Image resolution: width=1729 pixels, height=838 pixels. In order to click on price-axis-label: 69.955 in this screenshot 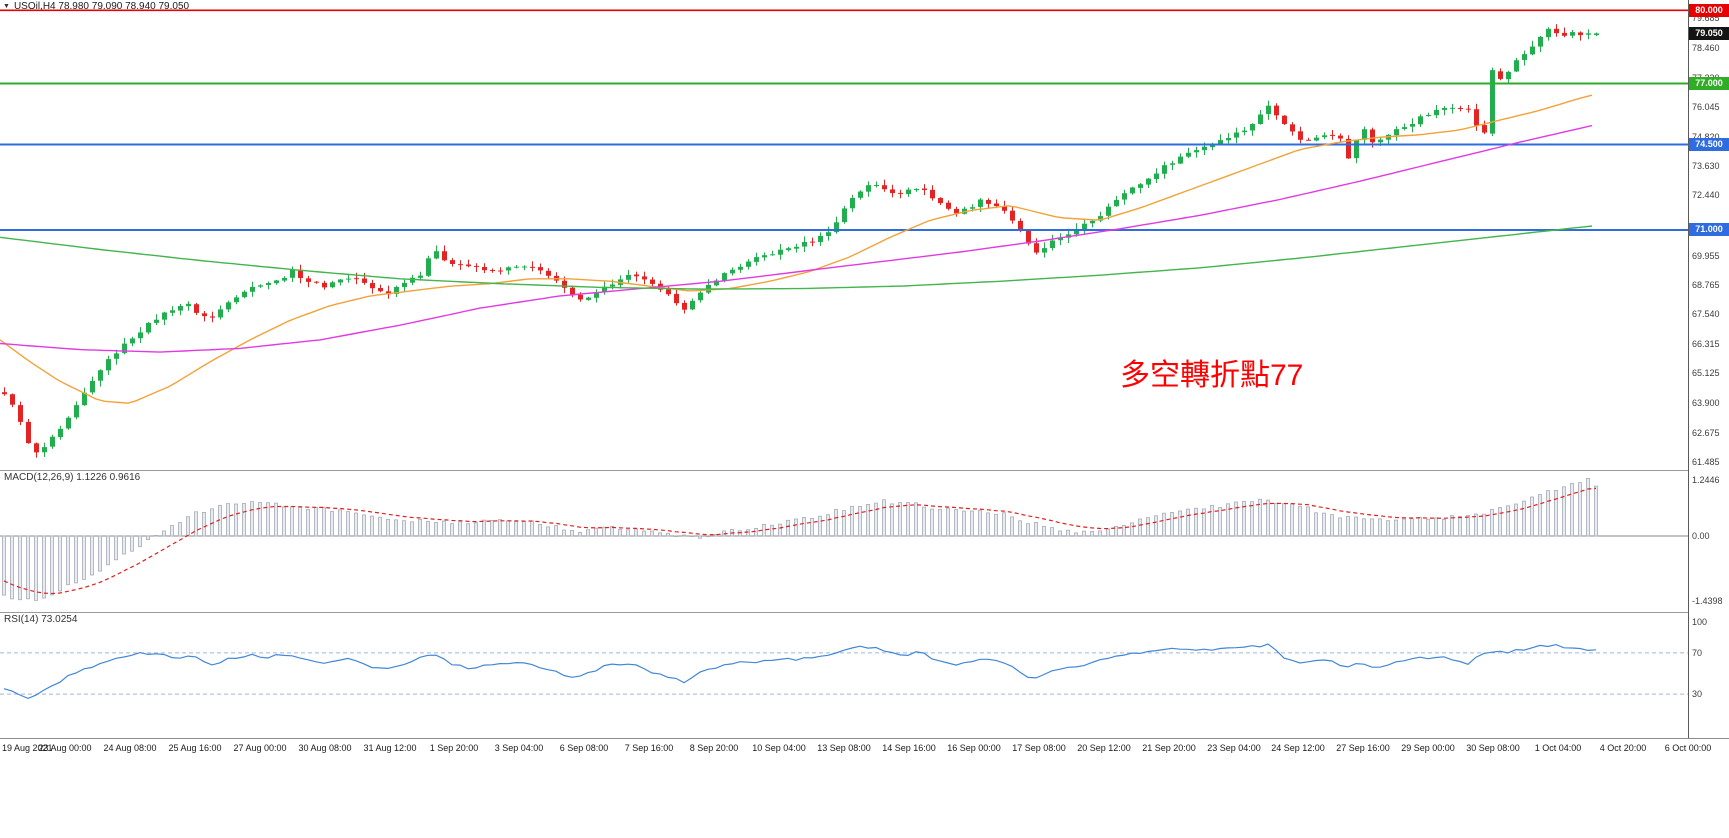, I will do `click(1706, 255)`.